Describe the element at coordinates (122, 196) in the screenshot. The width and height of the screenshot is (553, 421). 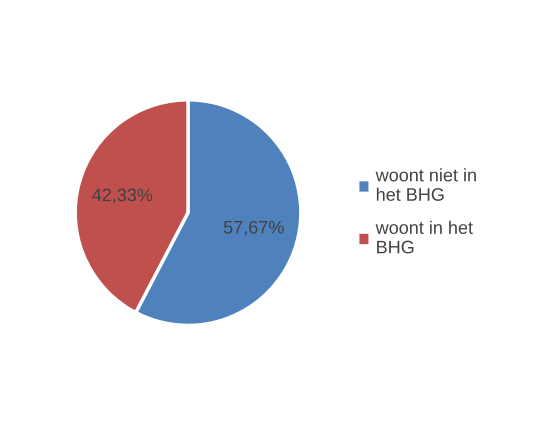
I see `data-label: 42,33%` at that location.